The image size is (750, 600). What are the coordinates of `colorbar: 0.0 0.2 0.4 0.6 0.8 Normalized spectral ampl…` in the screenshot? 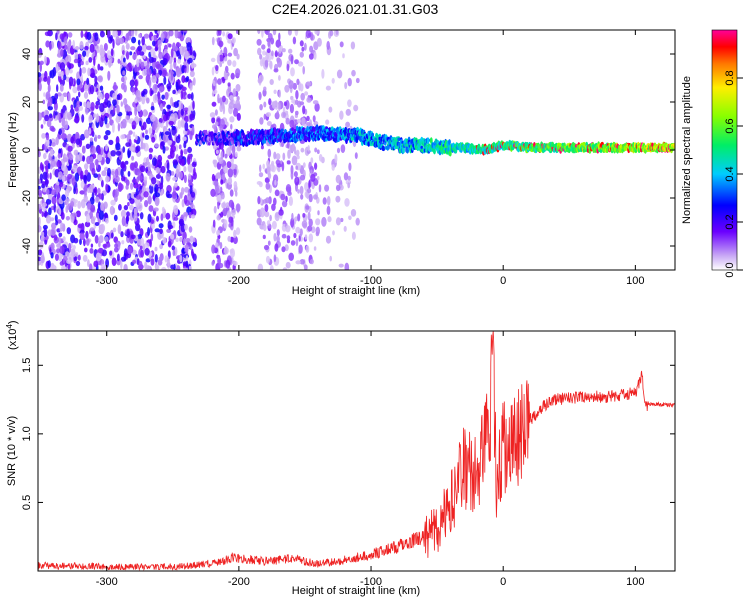 It's located at (712, 153).